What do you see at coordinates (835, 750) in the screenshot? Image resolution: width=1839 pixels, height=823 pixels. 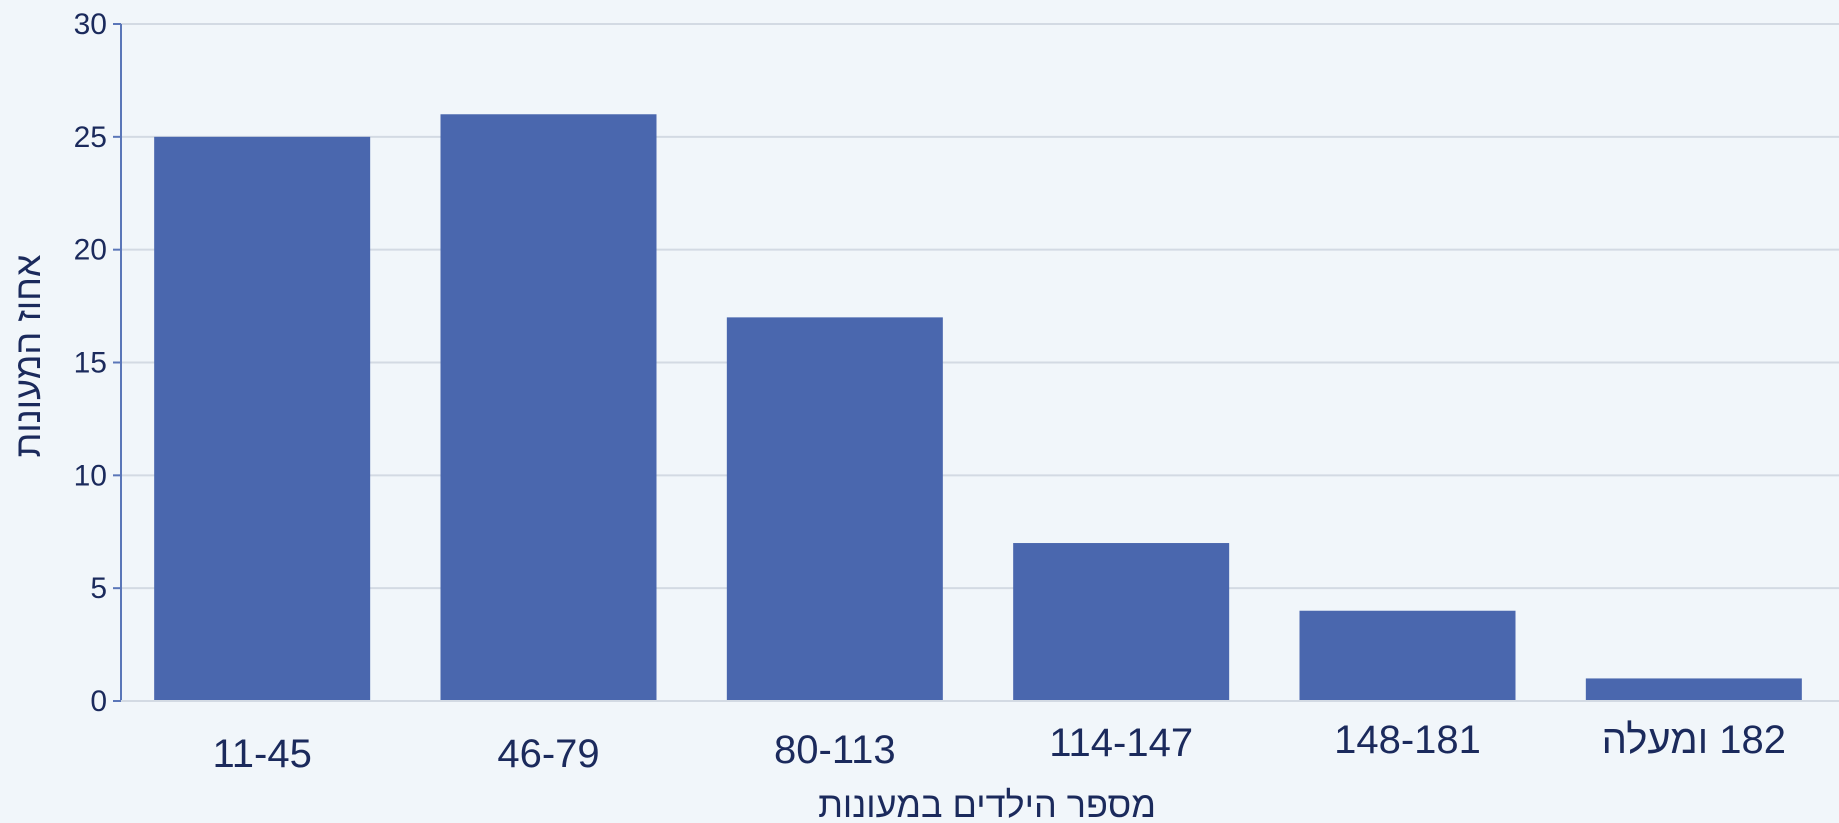 I see `x-tick-label: 80-113` at bounding box center [835, 750].